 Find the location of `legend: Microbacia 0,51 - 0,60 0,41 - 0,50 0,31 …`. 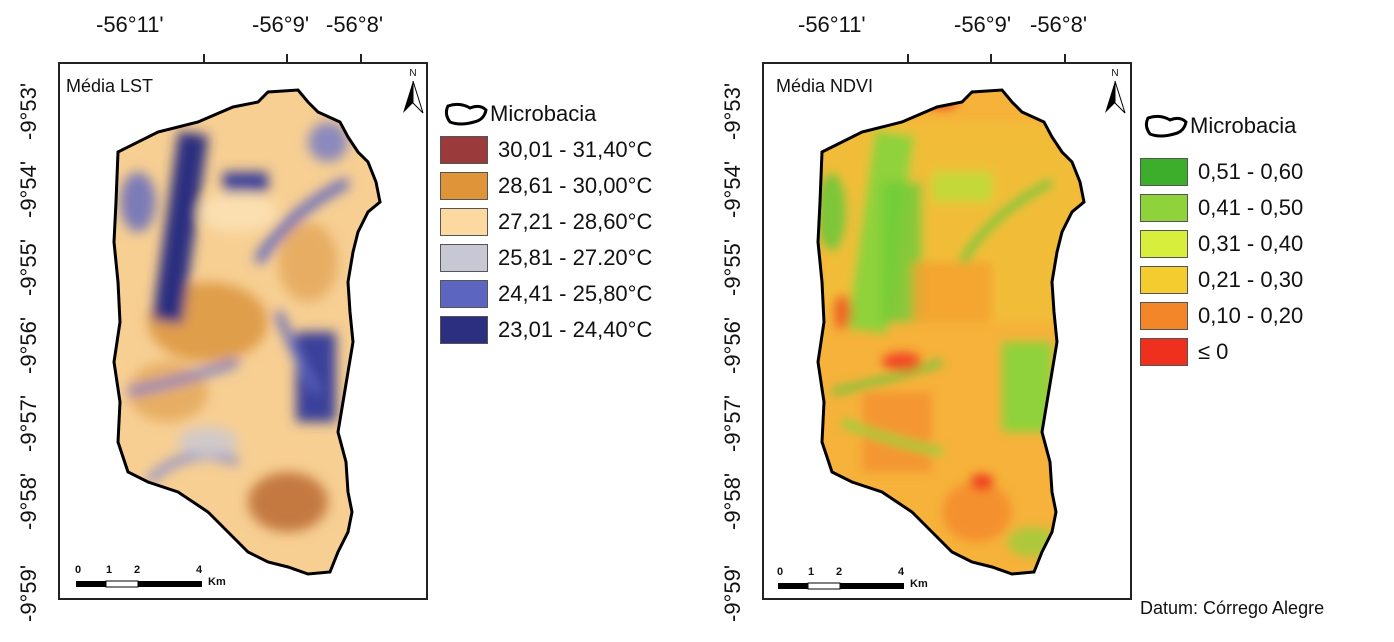

legend: Microbacia 0,51 - 0,60 0,41 - 0,50 0,31 … is located at coordinates (1221, 239).